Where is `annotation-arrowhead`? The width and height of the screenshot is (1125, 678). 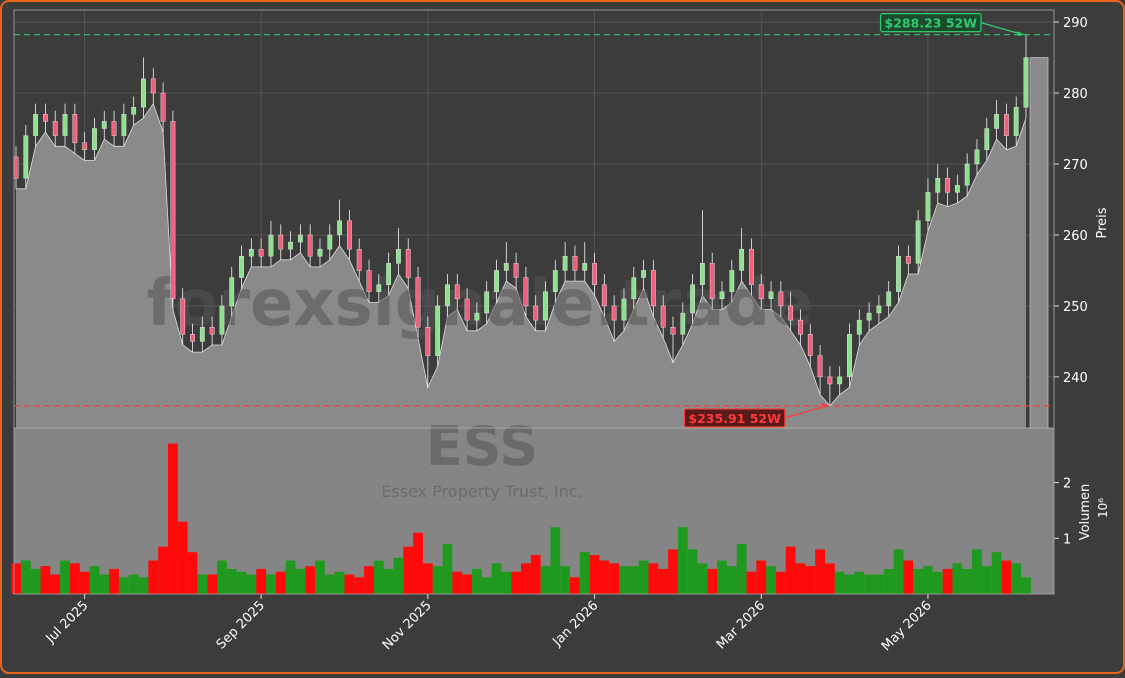
annotation-arrowhead is located at coordinates (824, 405).